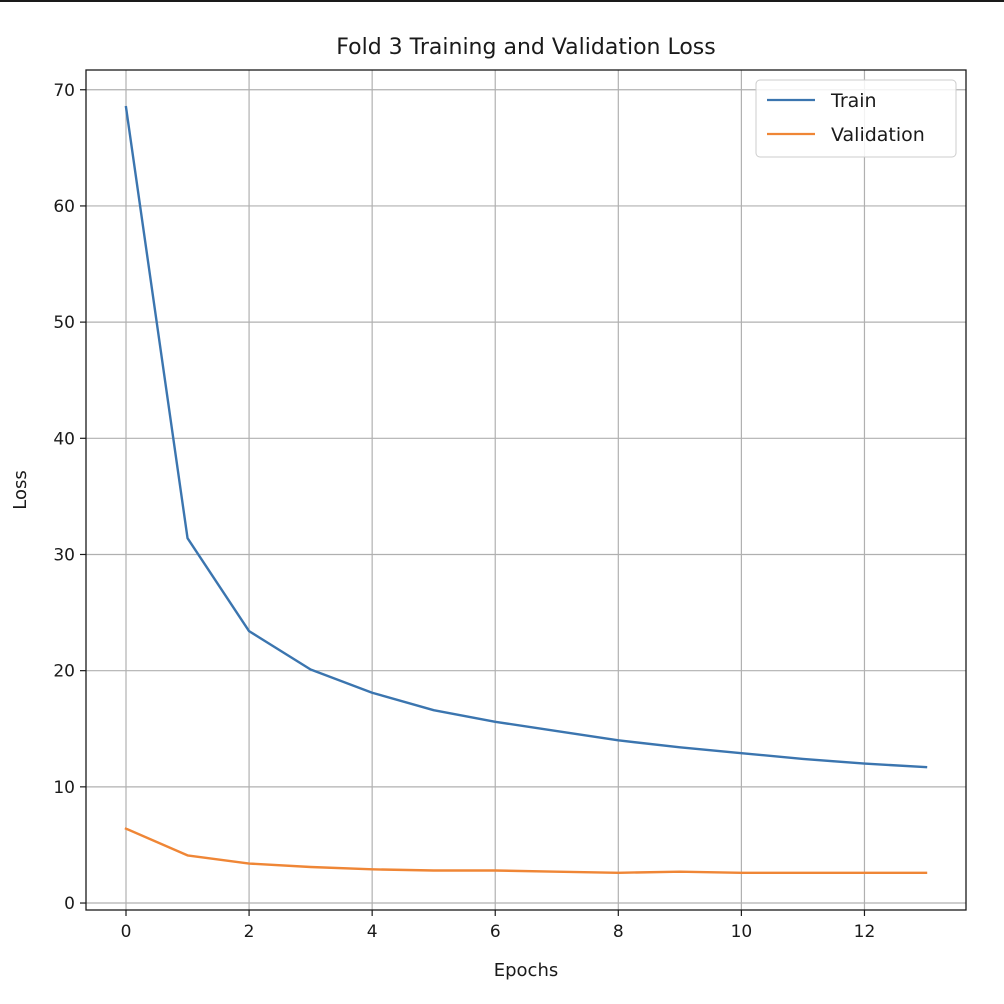 This screenshot has height=1004, width=1004. I want to click on legend-label-train: Train, so click(853, 101).